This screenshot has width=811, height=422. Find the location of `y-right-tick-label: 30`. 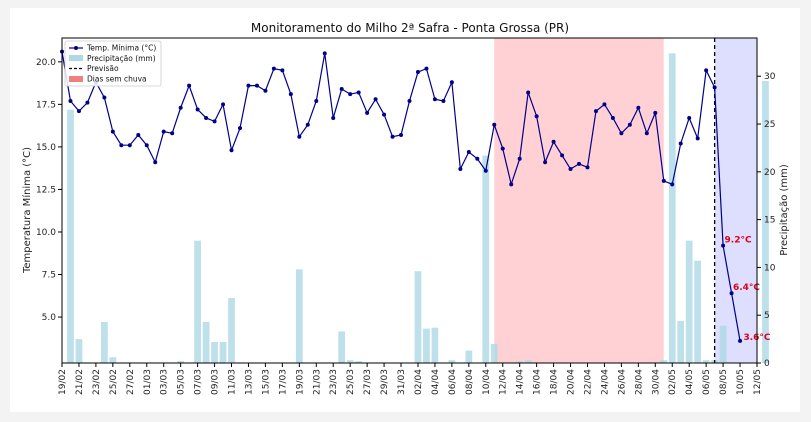

y-right-tick-label: 30 is located at coordinates (770, 77).